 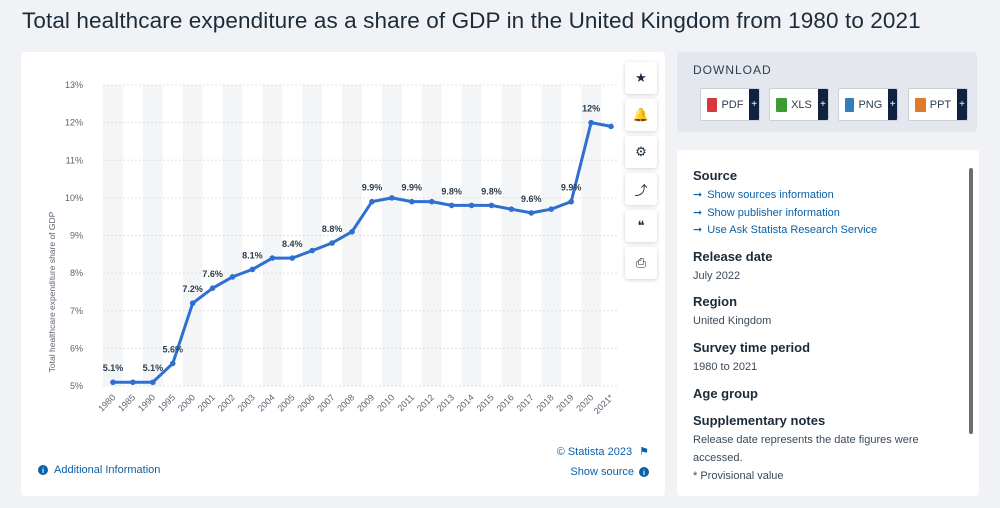 I want to click on survey-period-value: 1980 to 2021, so click(x=725, y=367).